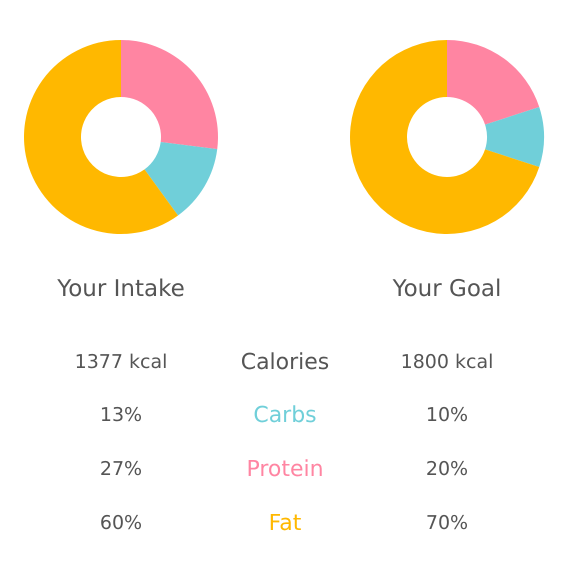 The image size is (581, 581). I want to click on text: 13%, so click(121, 415).